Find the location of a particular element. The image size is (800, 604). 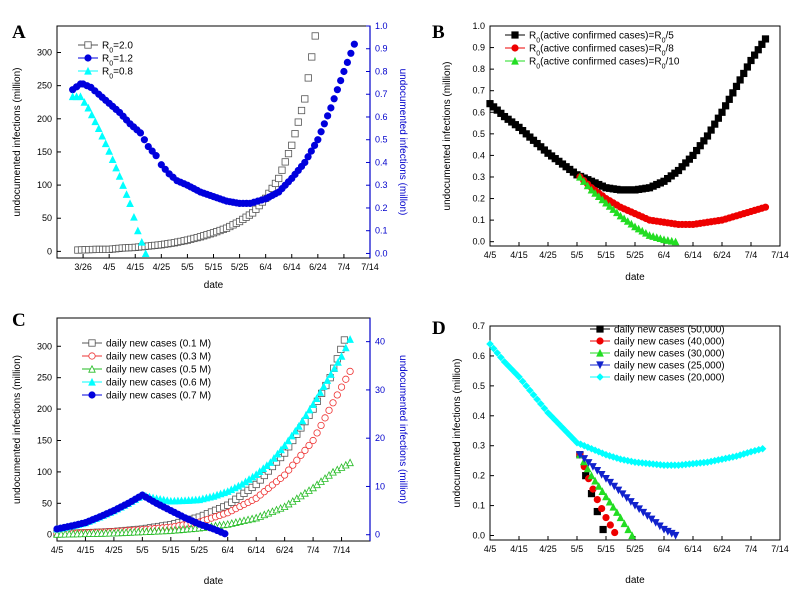

y-tick-label: 0.8 is located at coordinates (478, 69).